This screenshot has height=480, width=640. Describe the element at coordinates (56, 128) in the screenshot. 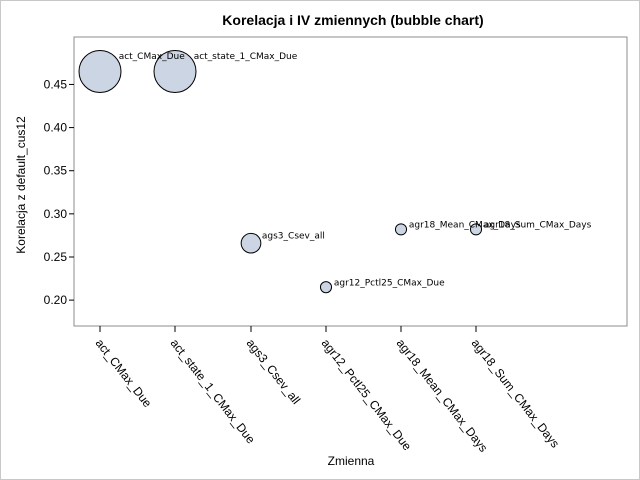

I see `y-tick-label: 0.40` at that location.